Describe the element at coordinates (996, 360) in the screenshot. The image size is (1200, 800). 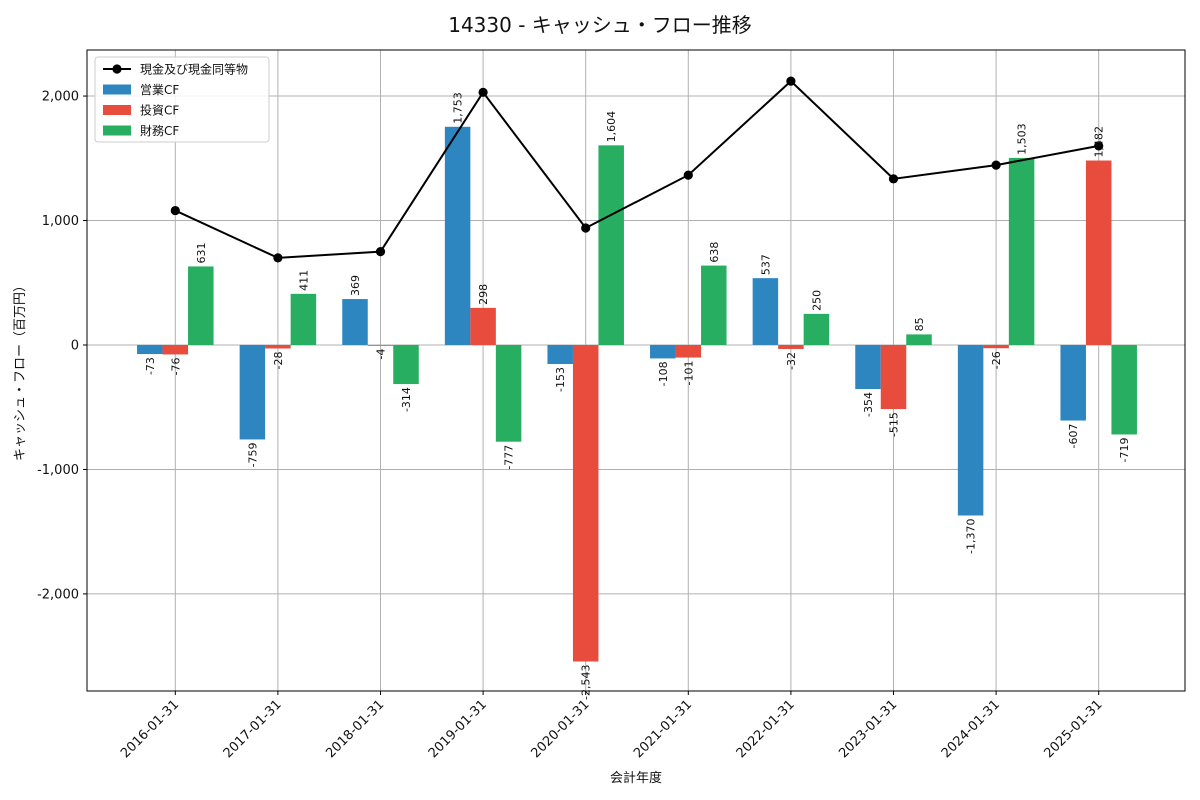
I see `bar-value-label: -26` at that location.